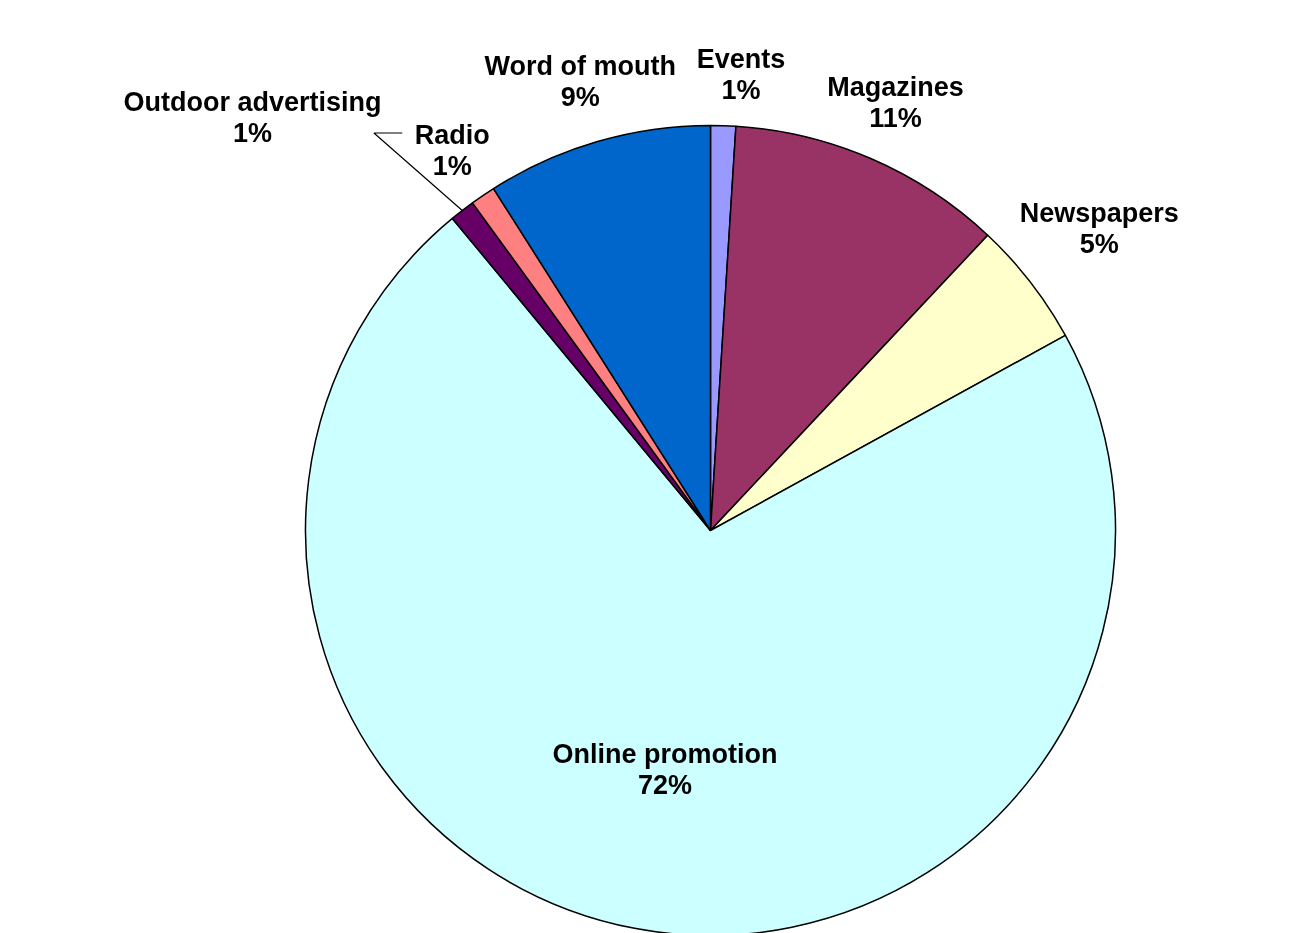 The image size is (1289, 933). Describe the element at coordinates (895, 118) in the screenshot. I see `data-label: 11%` at that location.